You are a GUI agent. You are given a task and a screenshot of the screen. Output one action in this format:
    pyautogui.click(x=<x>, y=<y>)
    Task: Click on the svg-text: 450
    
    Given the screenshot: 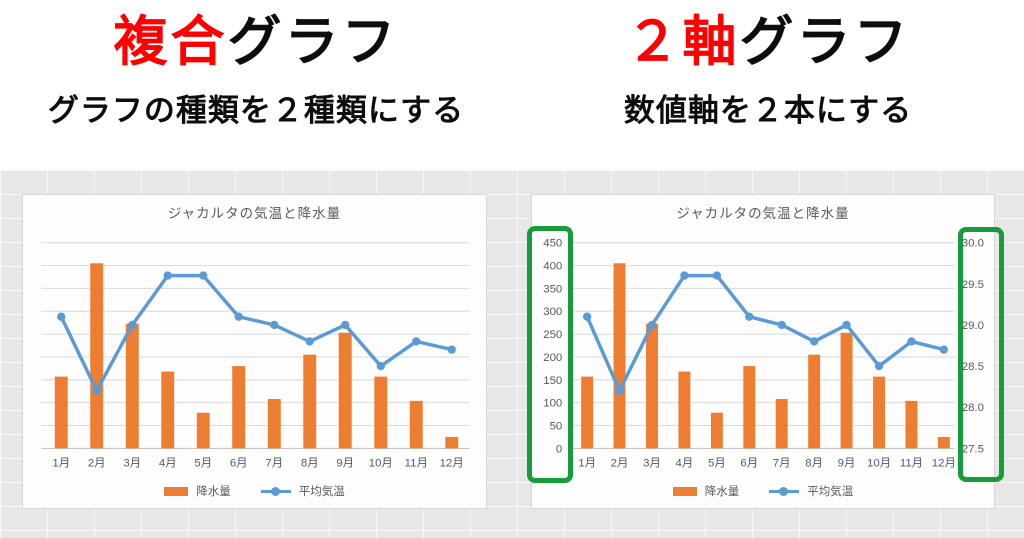 What is the action you would take?
    pyautogui.click(x=552, y=244)
    